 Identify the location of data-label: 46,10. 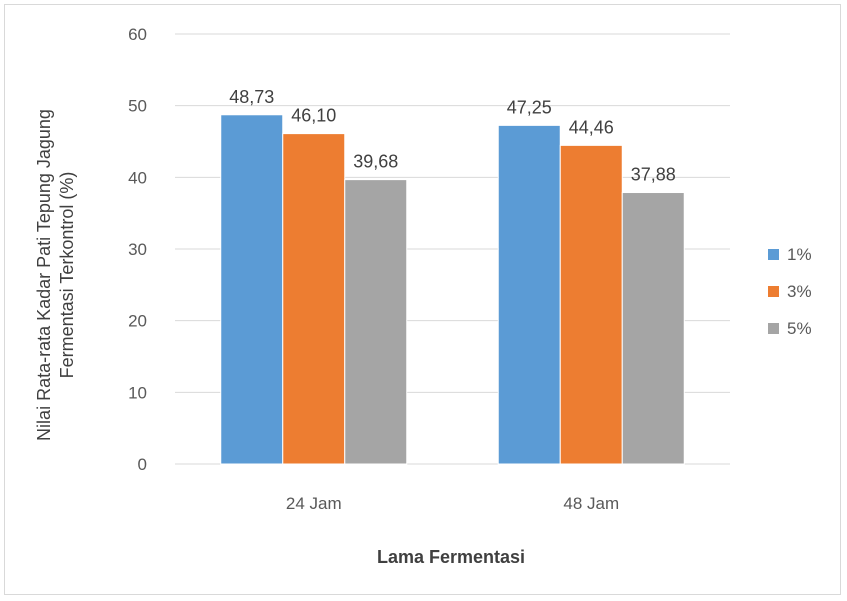
(313, 116).